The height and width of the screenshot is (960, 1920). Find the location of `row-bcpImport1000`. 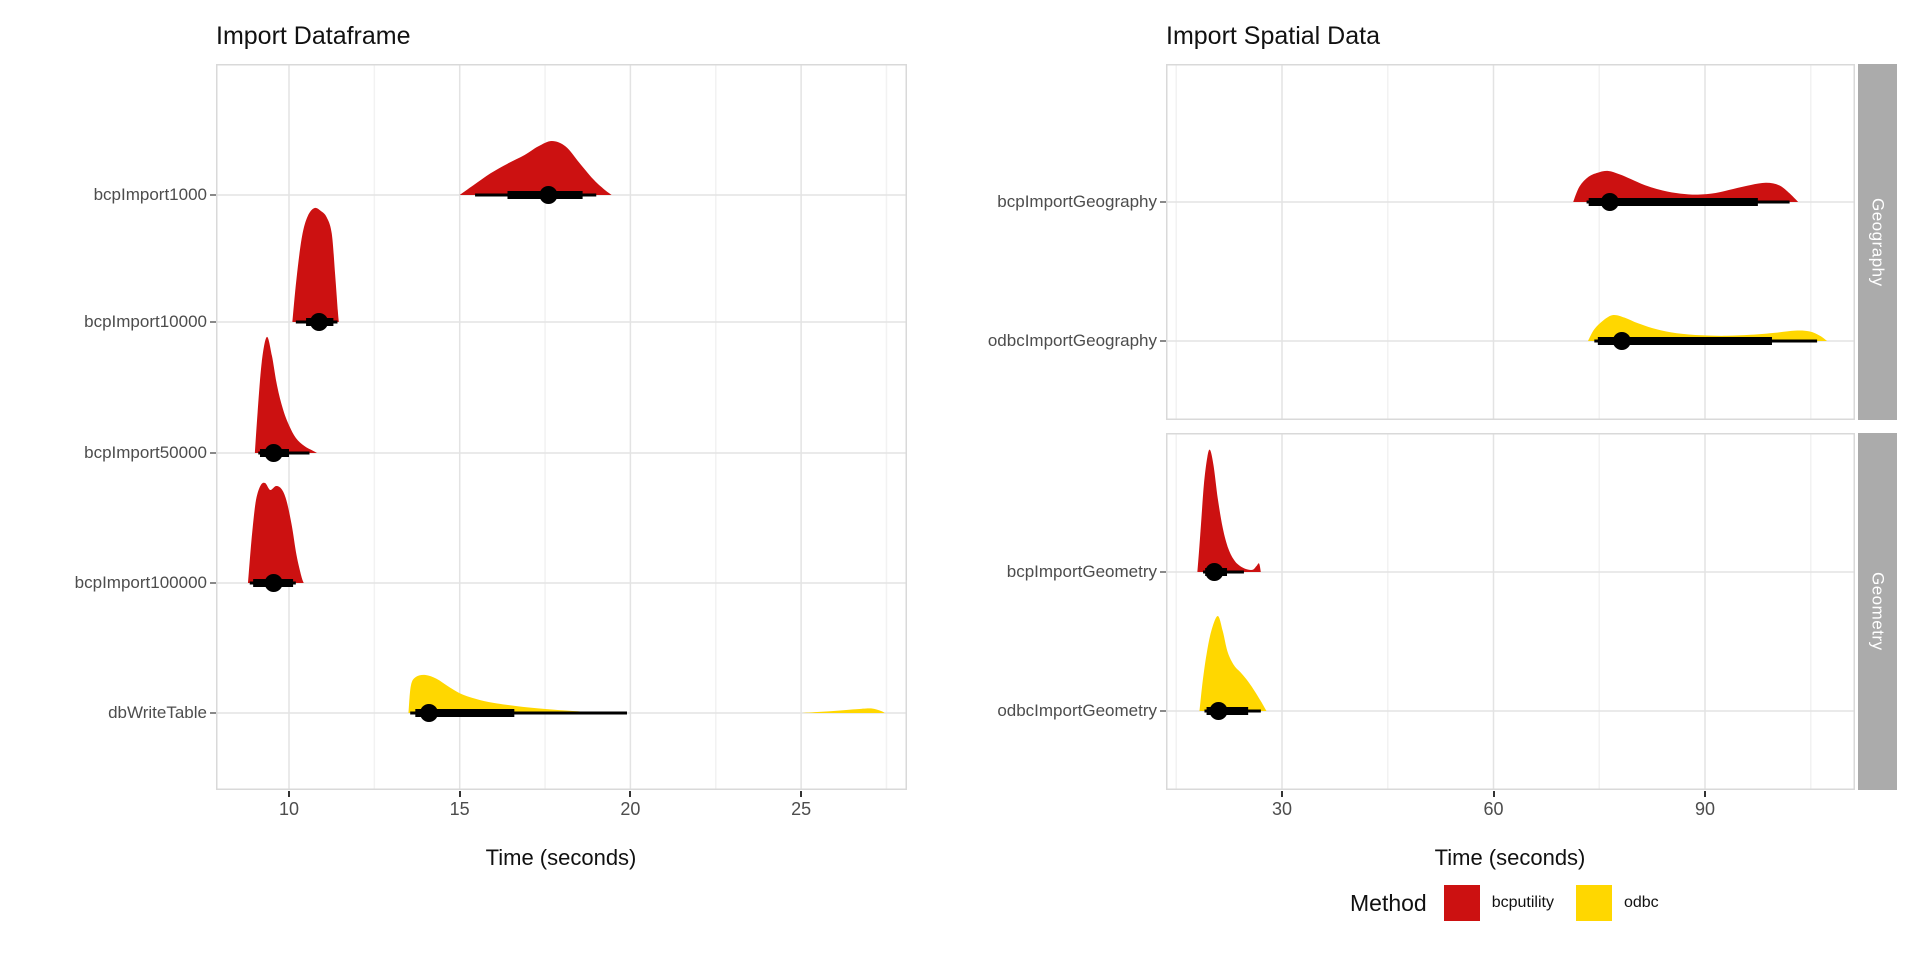

row-bcpImport1000 is located at coordinates (535, 172).